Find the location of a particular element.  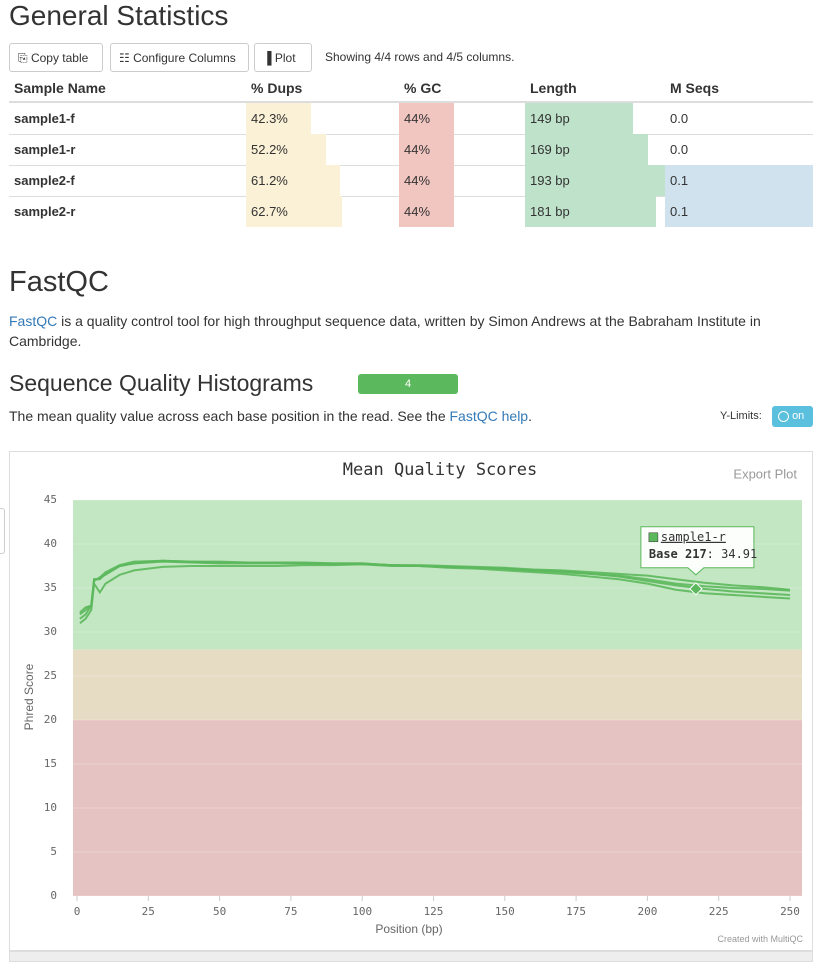

toggle-label: on is located at coordinates (798, 416).